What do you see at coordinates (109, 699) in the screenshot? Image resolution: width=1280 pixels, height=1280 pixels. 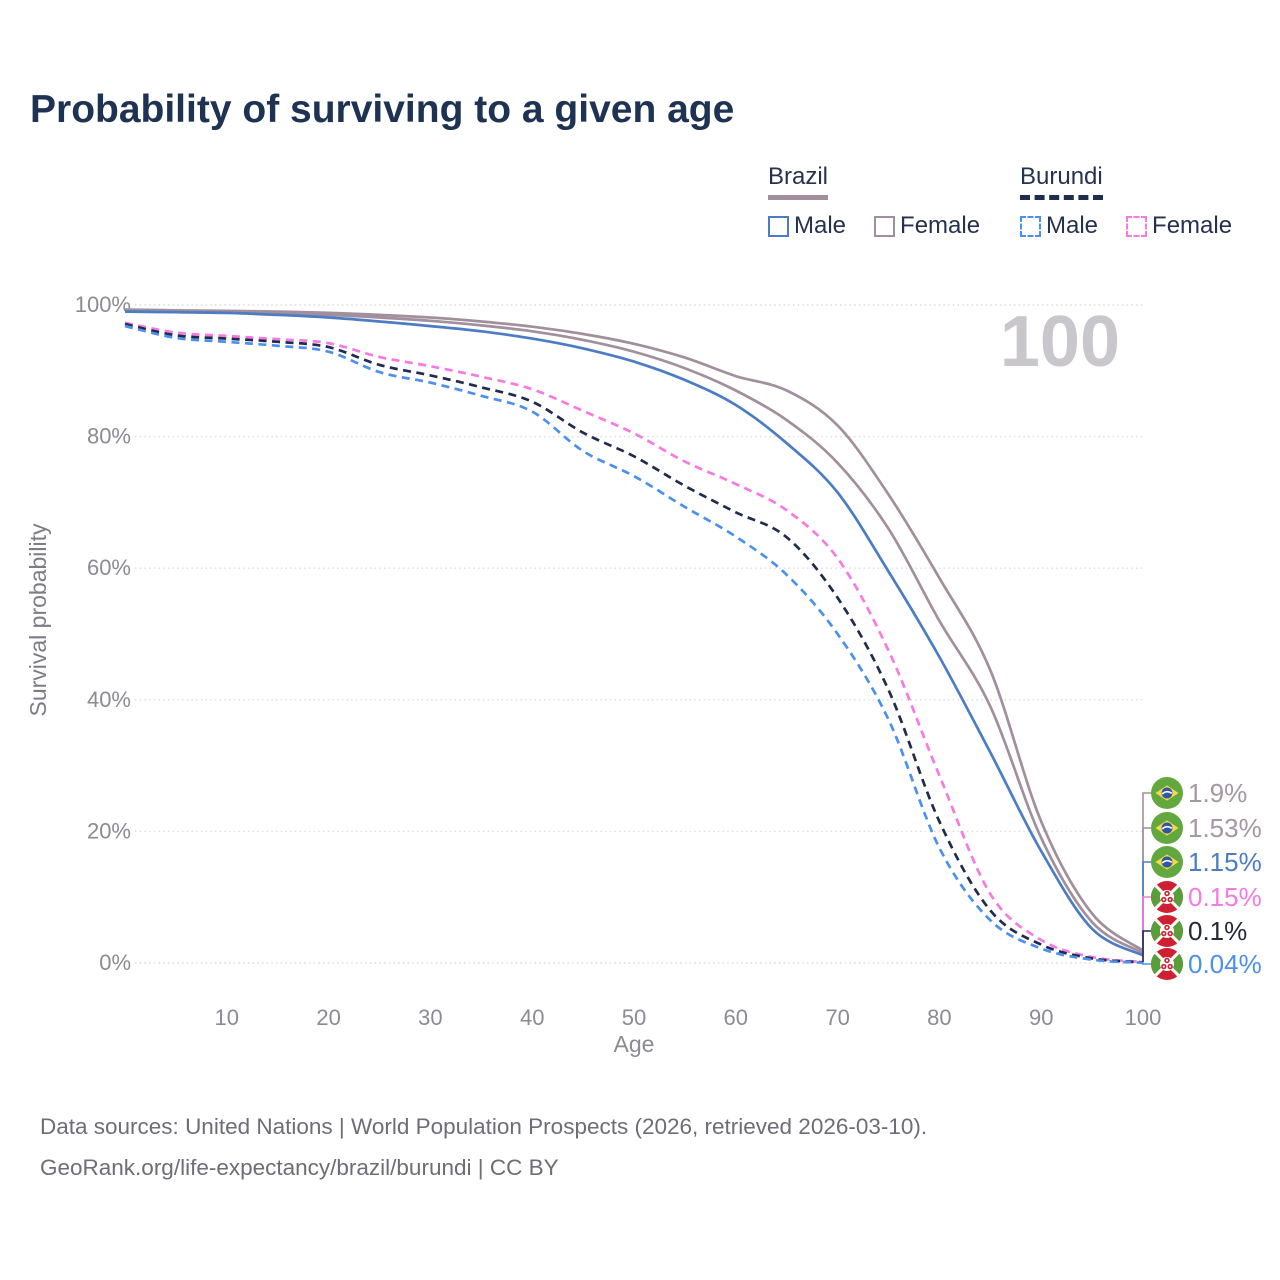 I see `y-tick-label: 40%` at bounding box center [109, 699].